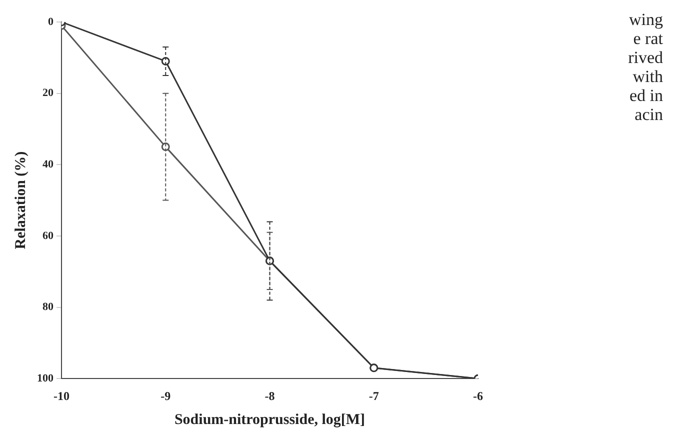 This screenshot has width=677, height=441. What do you see at coordinates (645, 57) in the screenshot?
I see `text: rived` at bounding box center [645, 57].